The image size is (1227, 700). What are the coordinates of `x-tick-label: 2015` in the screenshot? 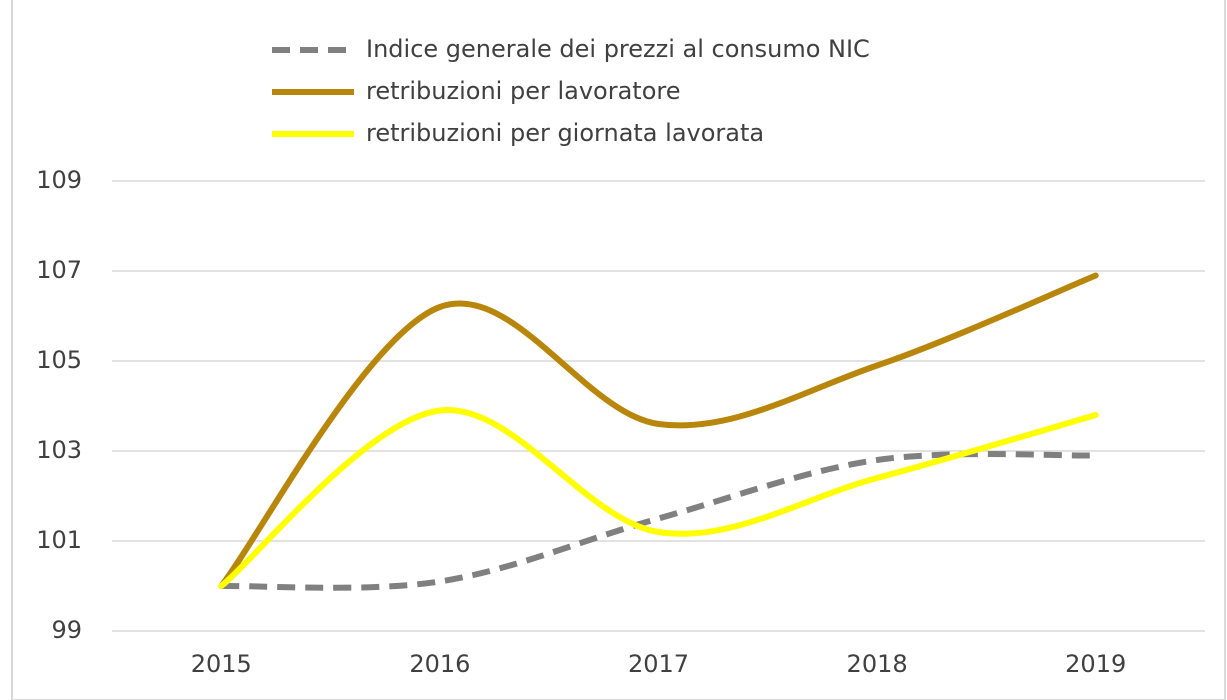 It's located at (221, 664).